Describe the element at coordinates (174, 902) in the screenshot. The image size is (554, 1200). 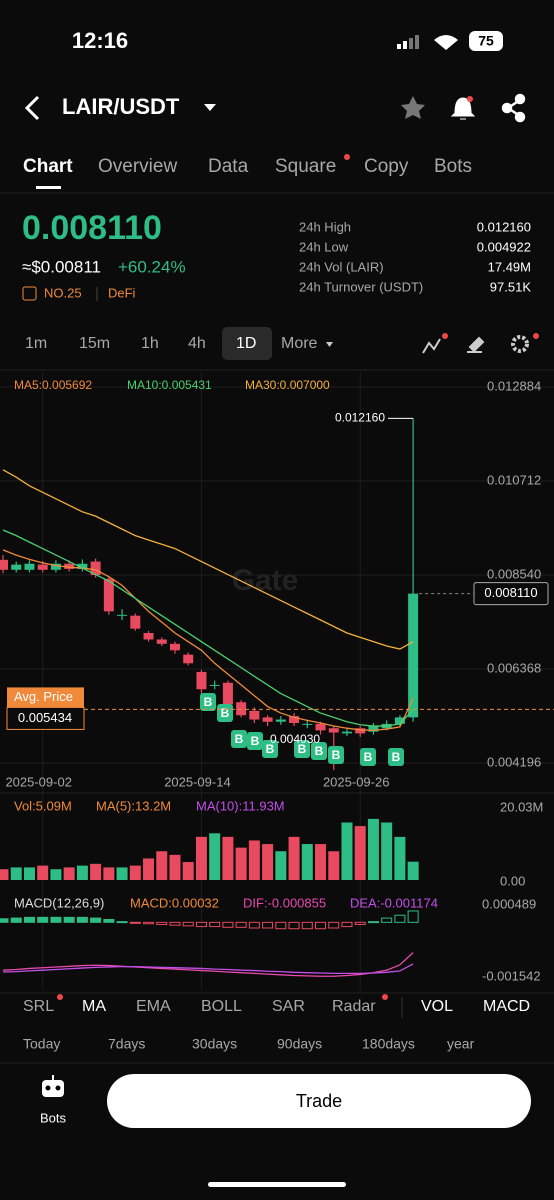
I see `macd-label: MACD:0.00032` at that location.